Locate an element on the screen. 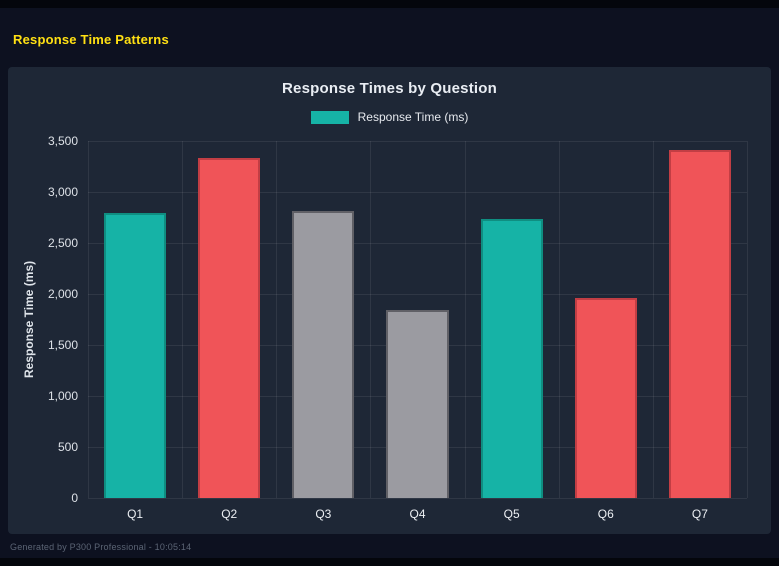 This screenshot has height=566, width=779. x-axis-ticks: Q1 Q2 Q3 Q4 Q5 Q6 Q7 is located at coordinates (417, 514).